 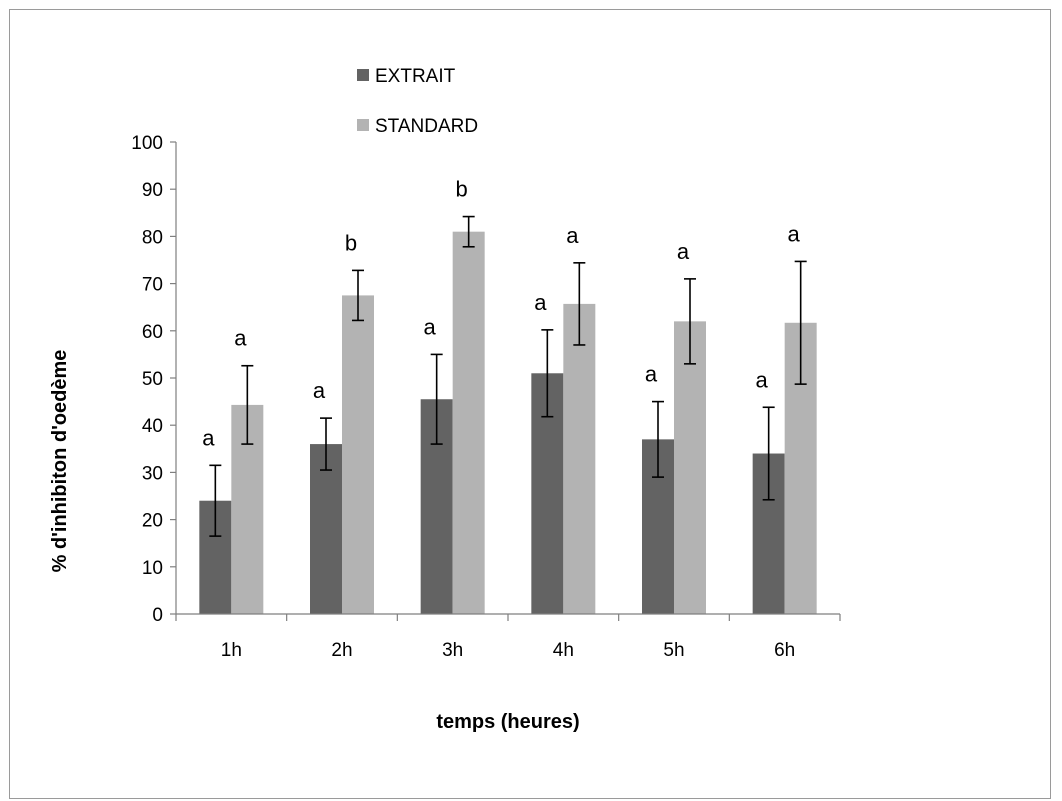 I want to click on bar-extrait-2h, so click(x=326, y=529).